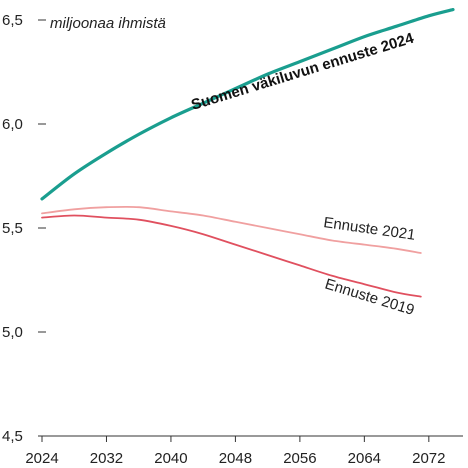 The height and width of the screenshot is (468, 468). I want to click on x-tick-label: 2064, so click(364, 458).